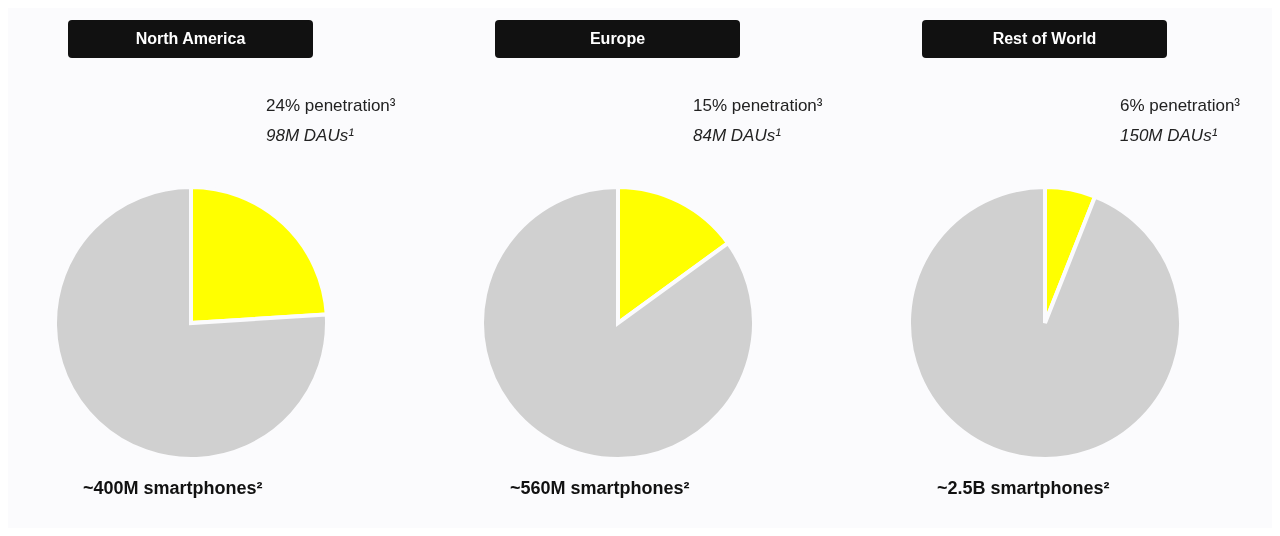 The image size is (1280, 536). What do you see at coordinates (310, 136) in the screenshot?
I see `text: 98M DAUs¹` at bounding box center [310, 136].